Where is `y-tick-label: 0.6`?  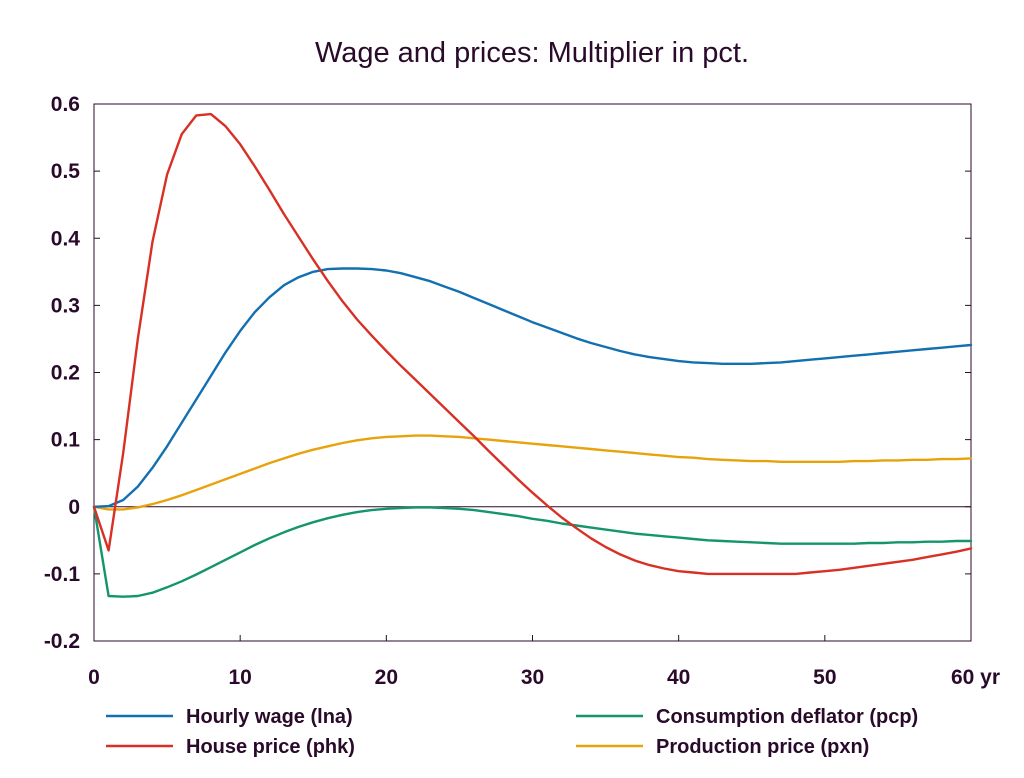
y-tick-label: 0.6 is located at coordinates (65, 104).